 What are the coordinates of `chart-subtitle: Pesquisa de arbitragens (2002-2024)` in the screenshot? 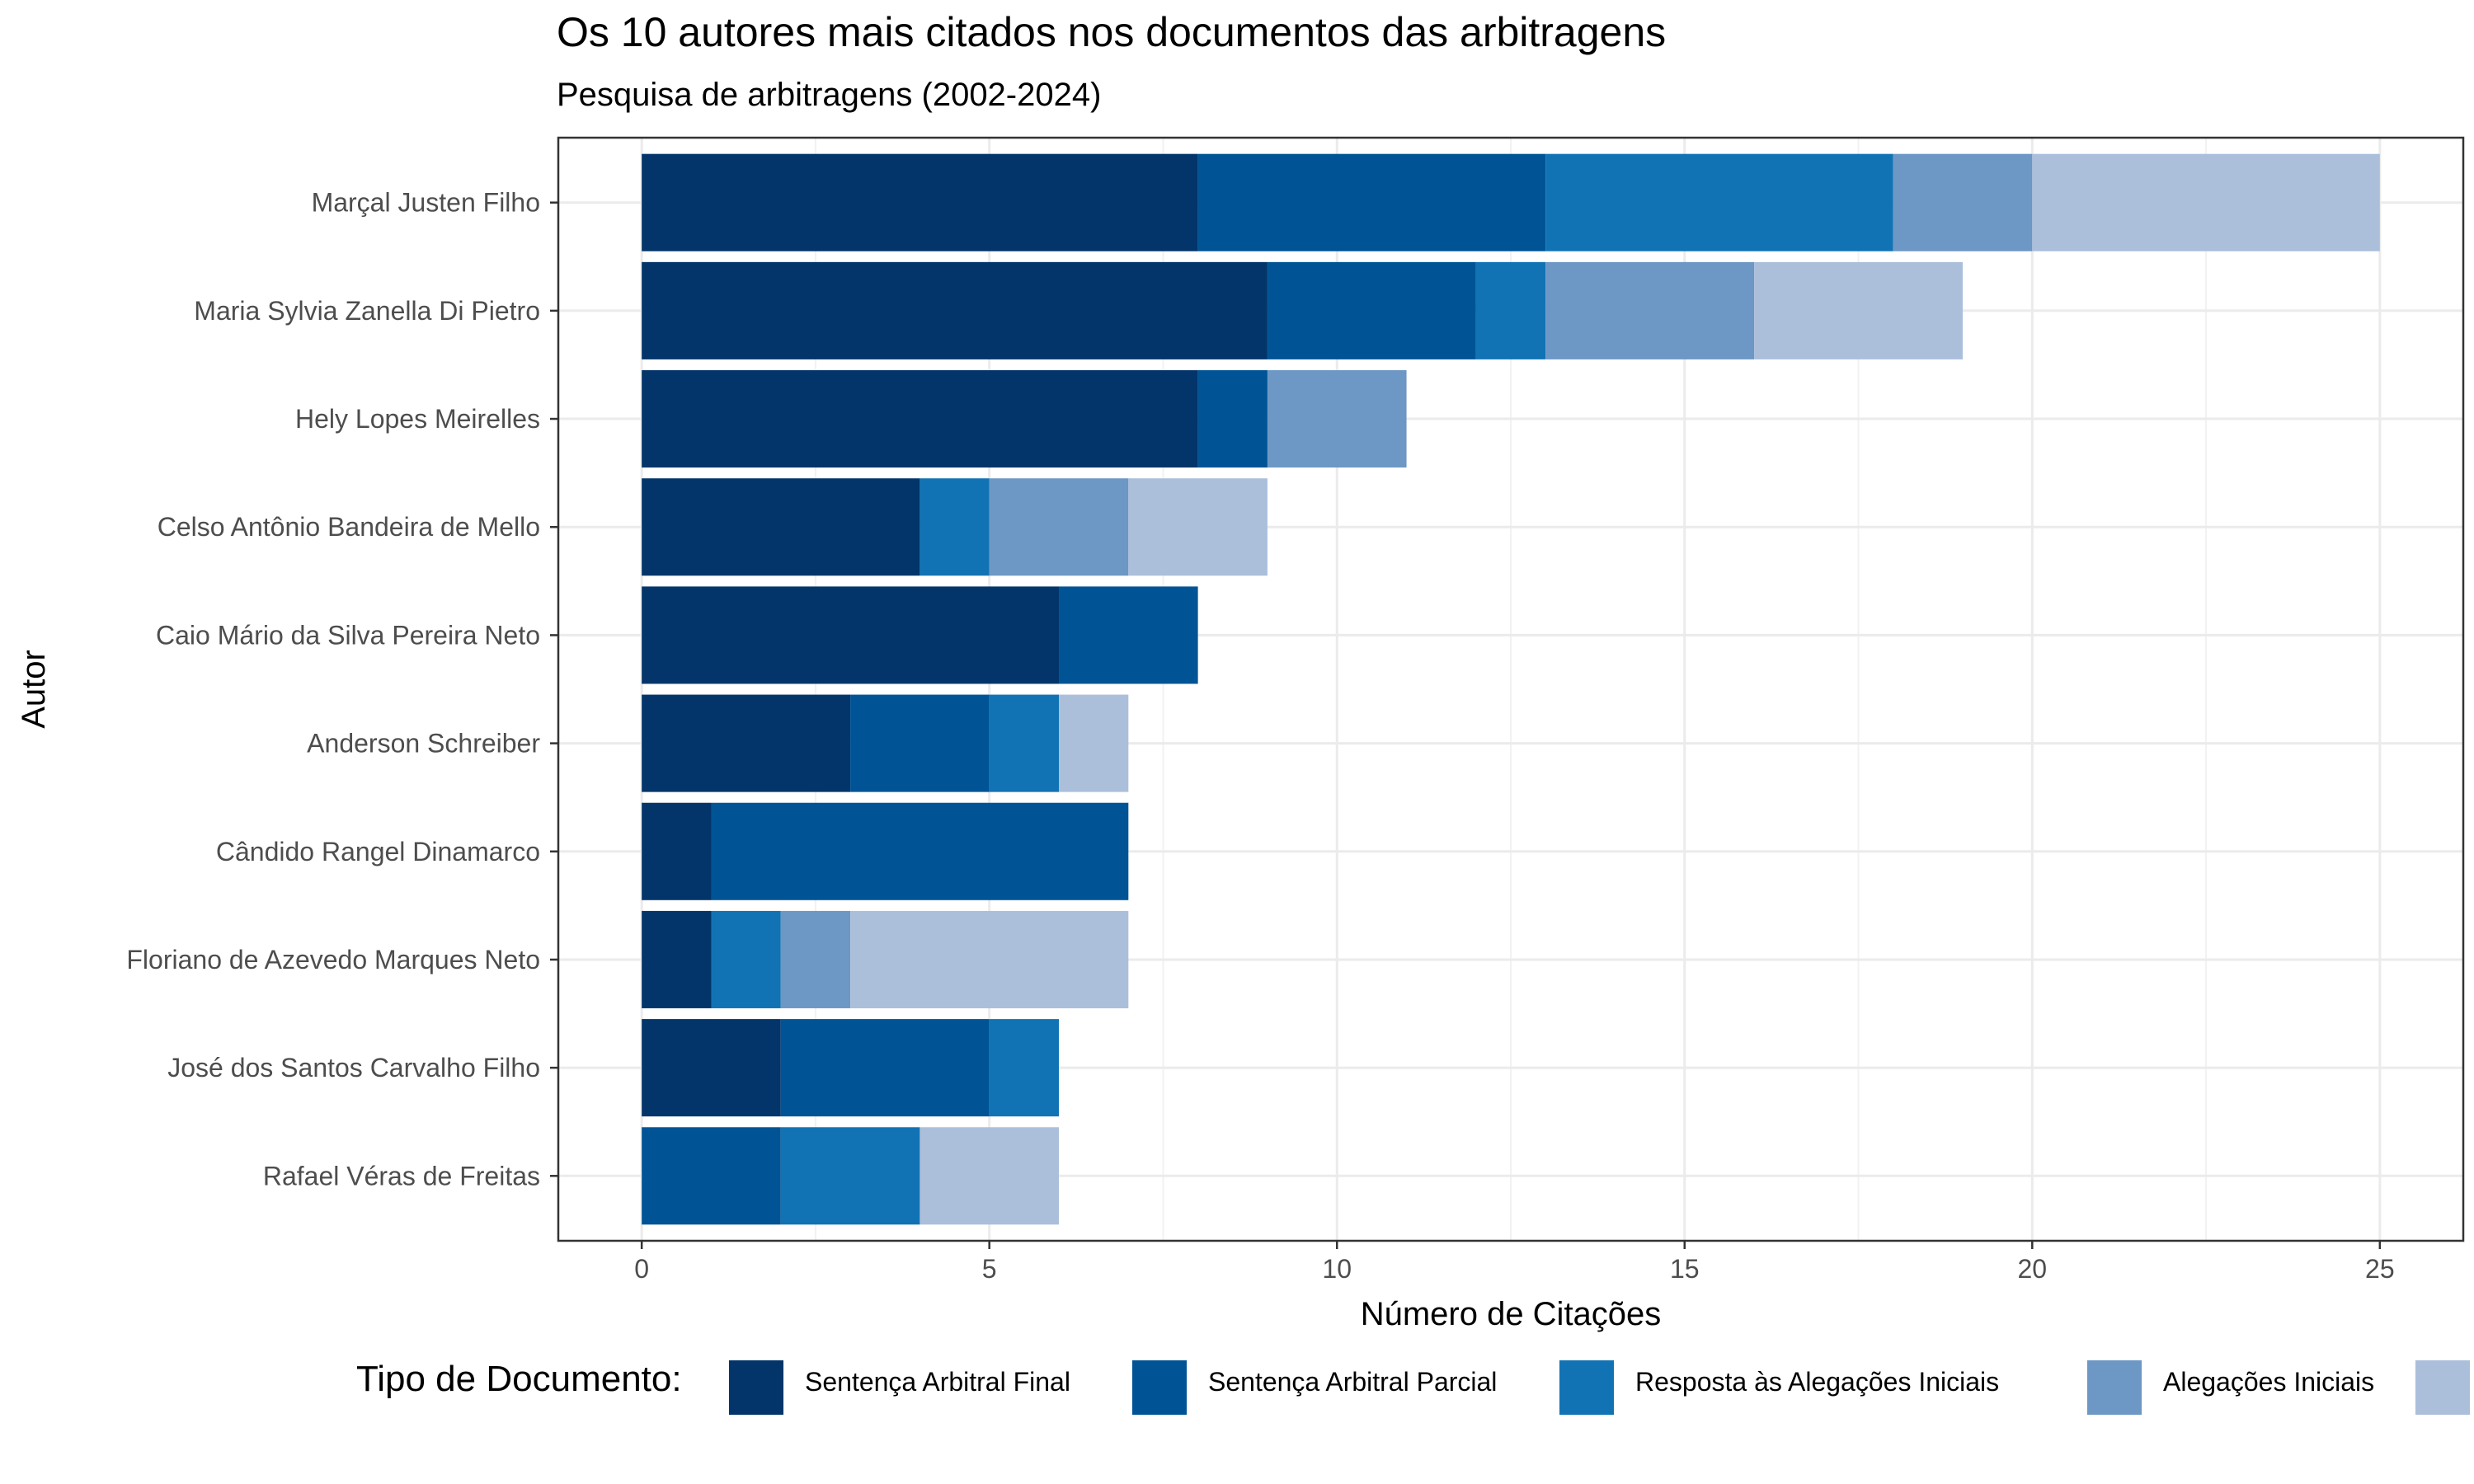 It's located at (829, 95).